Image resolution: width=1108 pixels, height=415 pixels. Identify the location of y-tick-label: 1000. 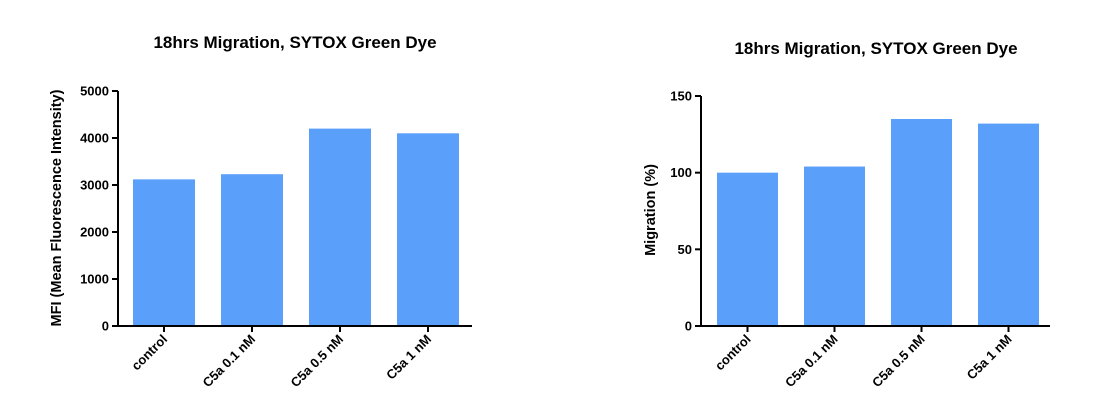
(94, 279).